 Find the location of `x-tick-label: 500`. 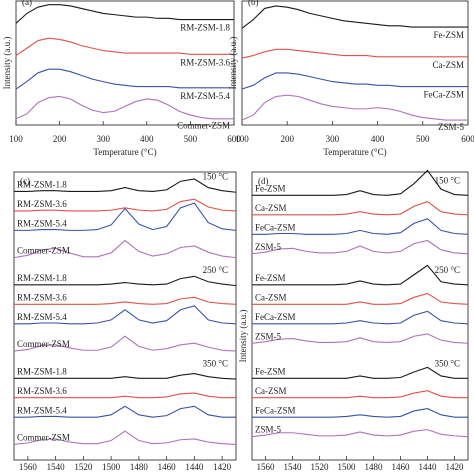

x-tick-label: 500 is located at coordinates (423, 139).